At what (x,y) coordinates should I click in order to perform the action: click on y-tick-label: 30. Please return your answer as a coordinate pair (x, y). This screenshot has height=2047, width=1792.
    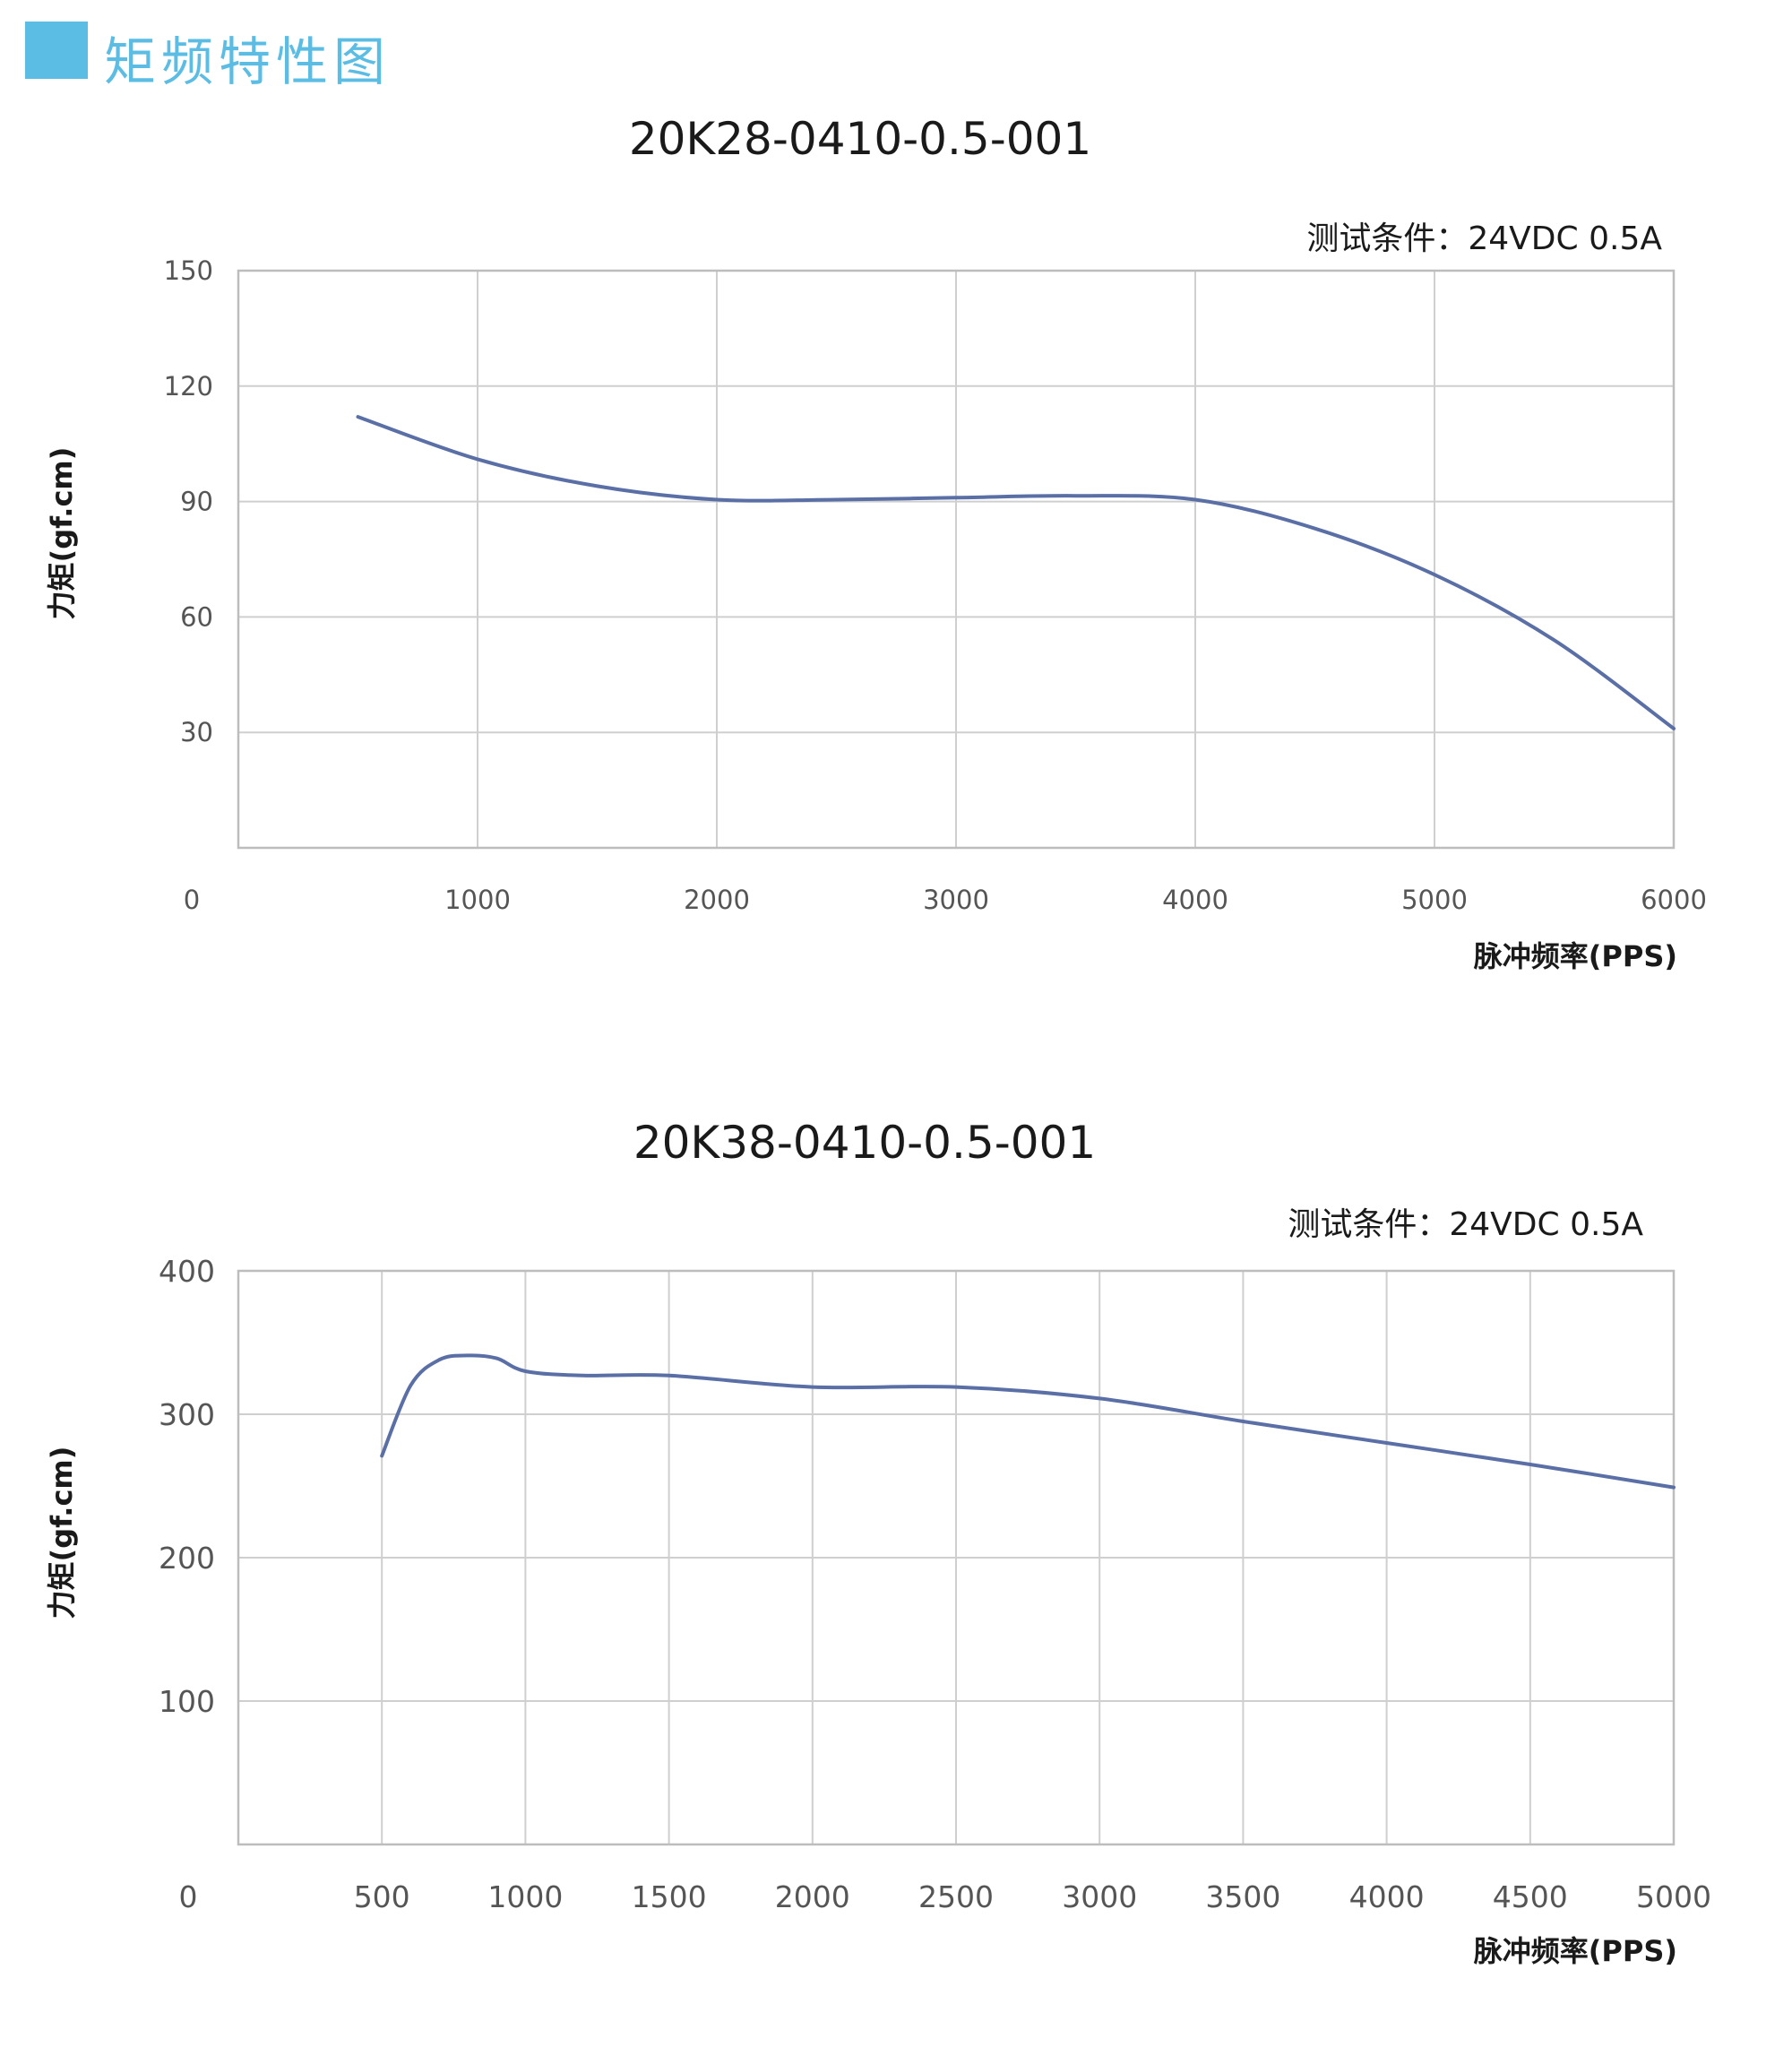
    Looking at the image, I should click on (196, 732).